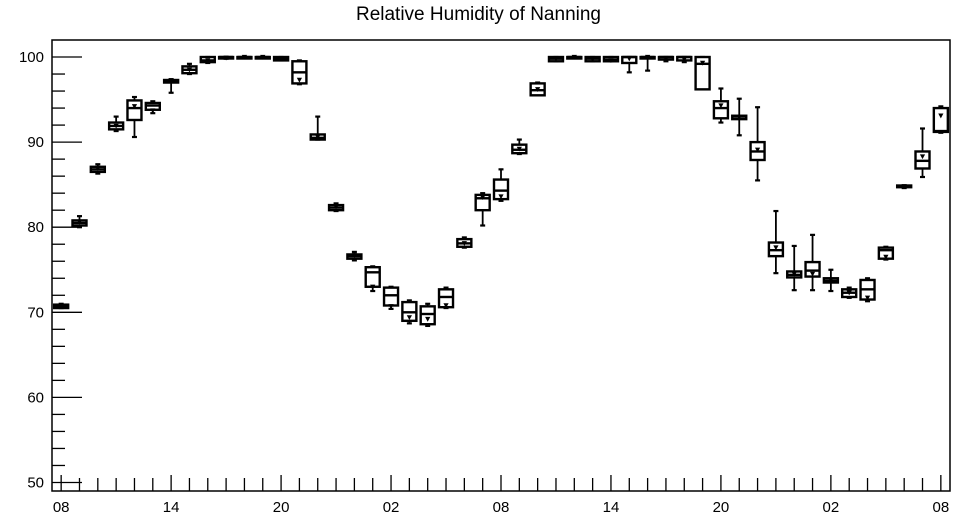  Describe the element at coordinates (501, 495) in the screenshot. I see `x-axis: 08 14 20 02 08 14 20 02 08` at that location.